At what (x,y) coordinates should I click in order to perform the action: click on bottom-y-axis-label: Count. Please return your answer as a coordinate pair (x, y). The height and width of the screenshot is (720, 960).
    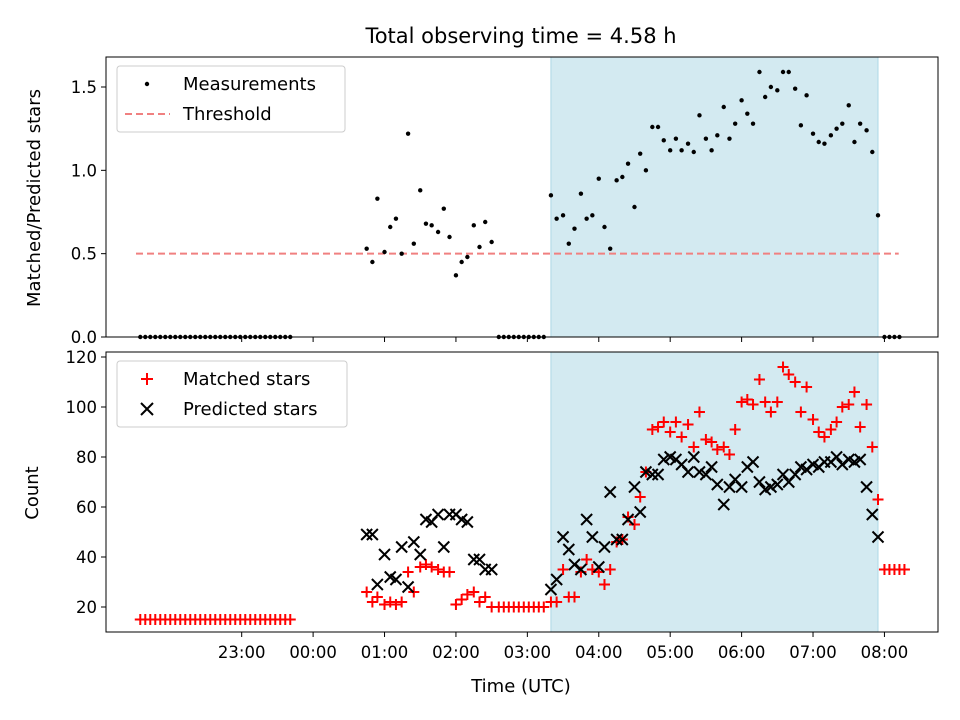
    Looking at the image, I should click on (32, 492).